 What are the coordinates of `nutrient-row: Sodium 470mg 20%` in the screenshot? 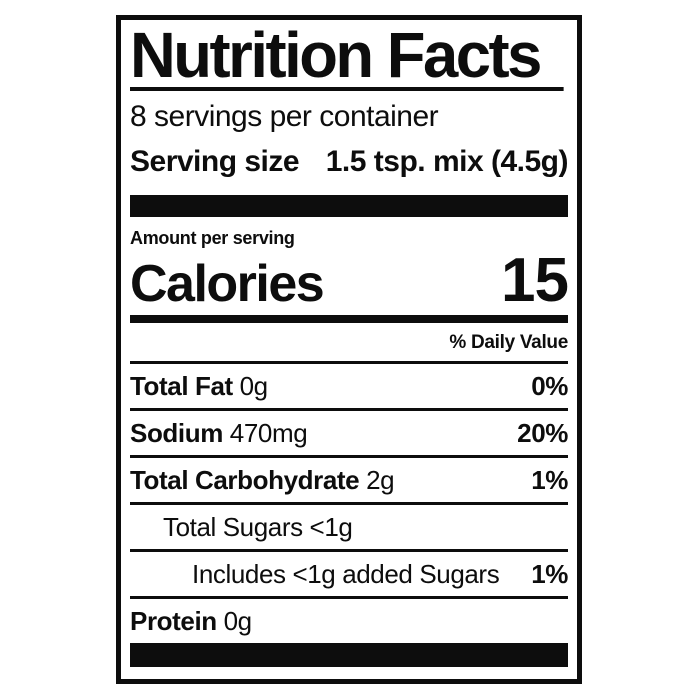 It's located at (349, 431).